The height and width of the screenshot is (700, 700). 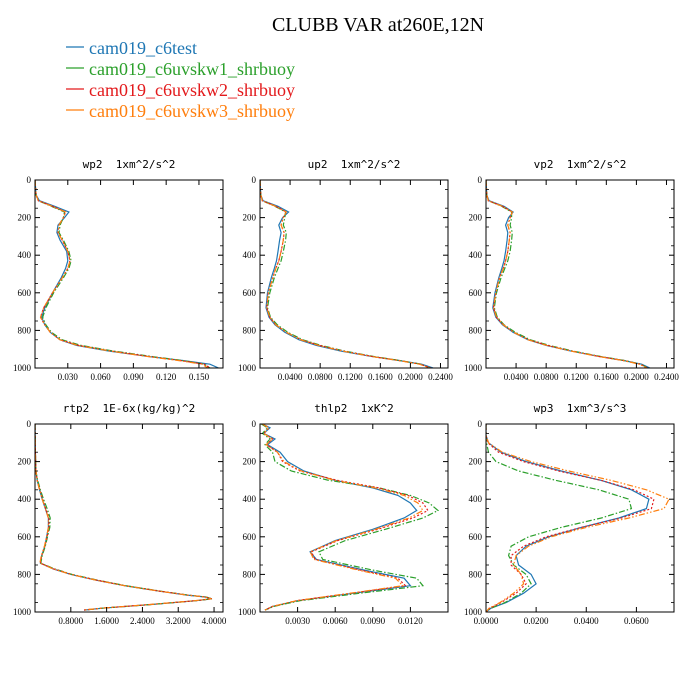 What do you see at coordinates (142, 621) in the screenshot?
I see `x-tick-label: 2.4000` at bounding box center [142, 621].